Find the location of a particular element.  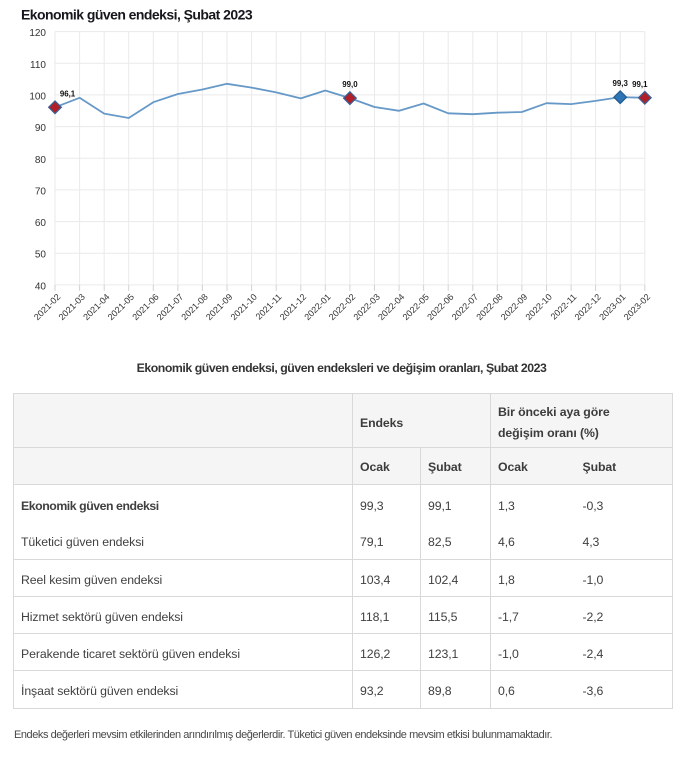

svg-text: 2021-10 is located at coordinates (244, 307).